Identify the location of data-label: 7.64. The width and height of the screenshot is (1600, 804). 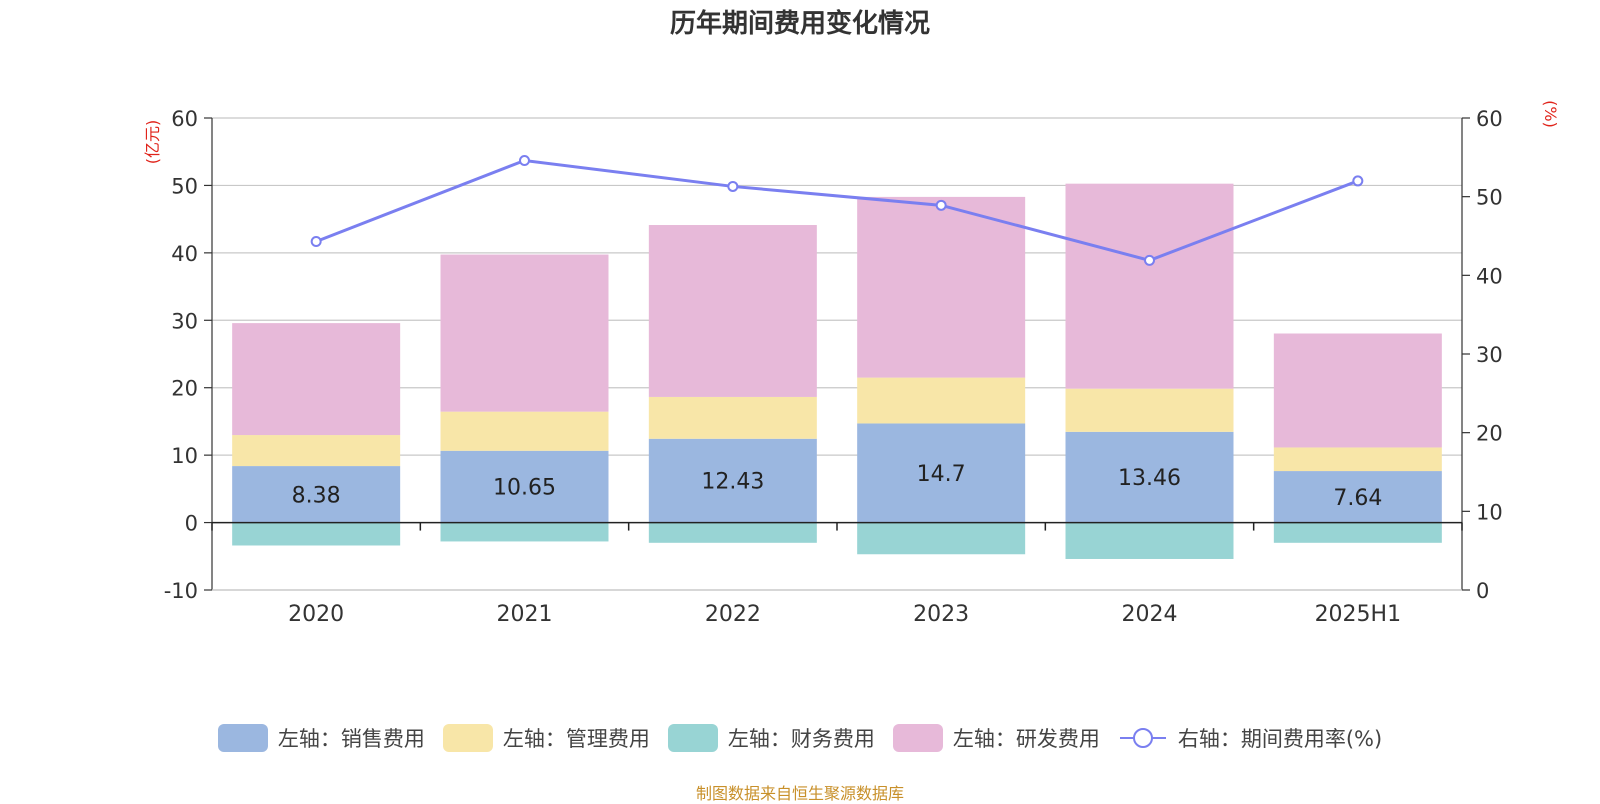
(1357, 498).